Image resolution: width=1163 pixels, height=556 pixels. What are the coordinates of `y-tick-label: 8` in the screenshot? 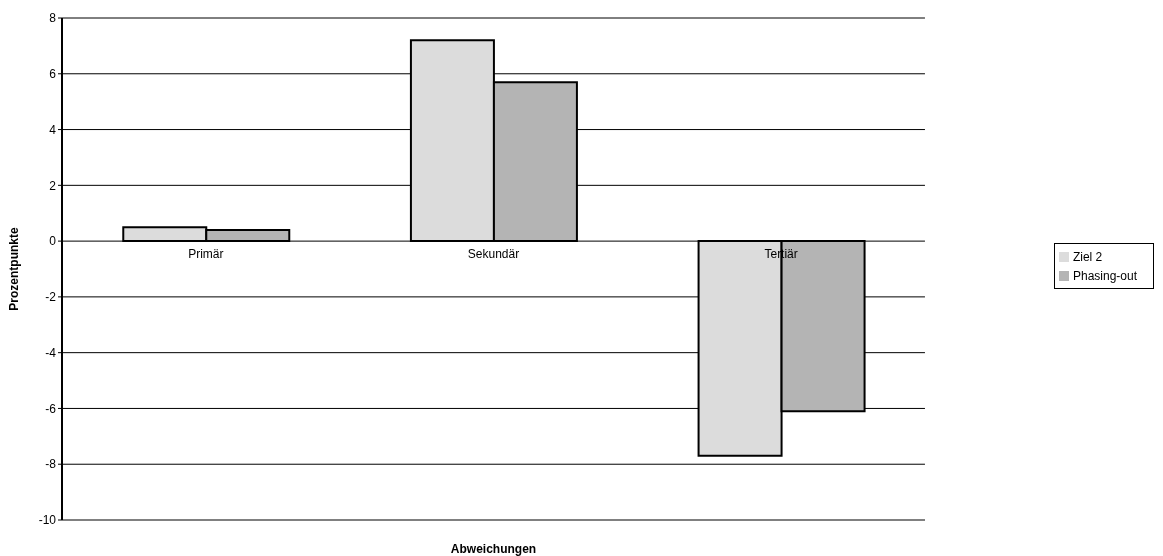 It's located at (53, 18).